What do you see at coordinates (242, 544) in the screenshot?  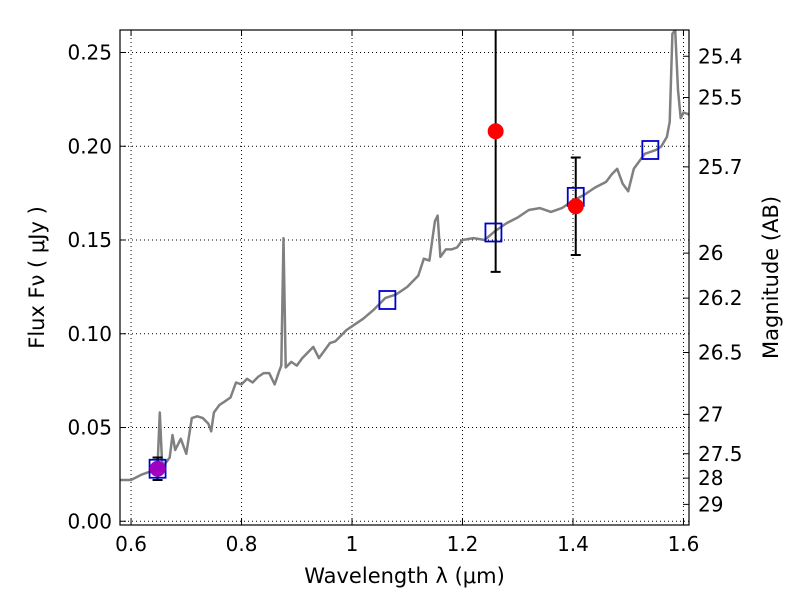 I see `x-tick-label: 0.8` at bounding box center [242, 544].